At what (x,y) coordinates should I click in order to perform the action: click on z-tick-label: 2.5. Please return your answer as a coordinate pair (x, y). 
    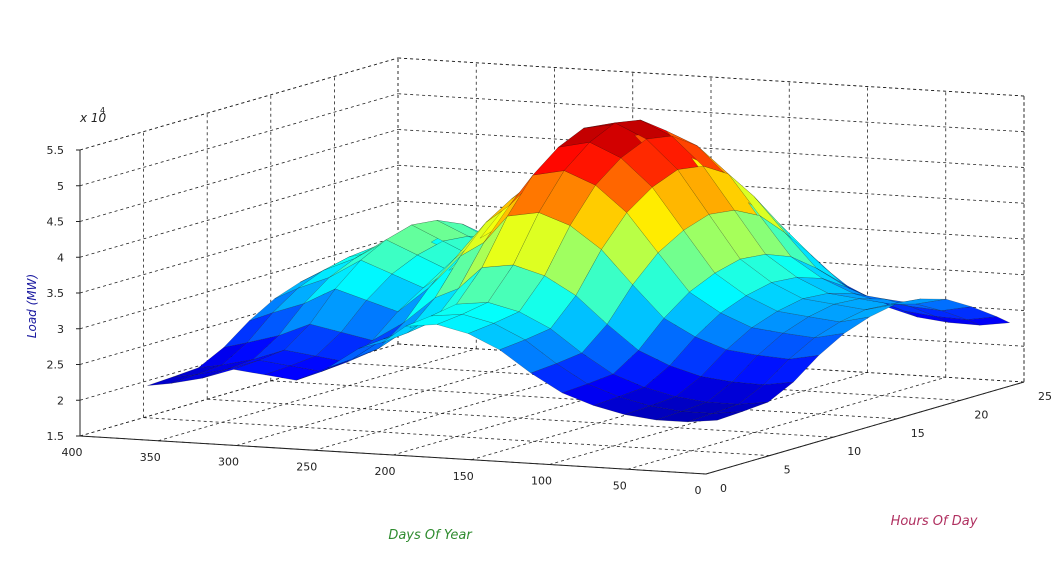
    Looking at the image, I should click on (56, 365).